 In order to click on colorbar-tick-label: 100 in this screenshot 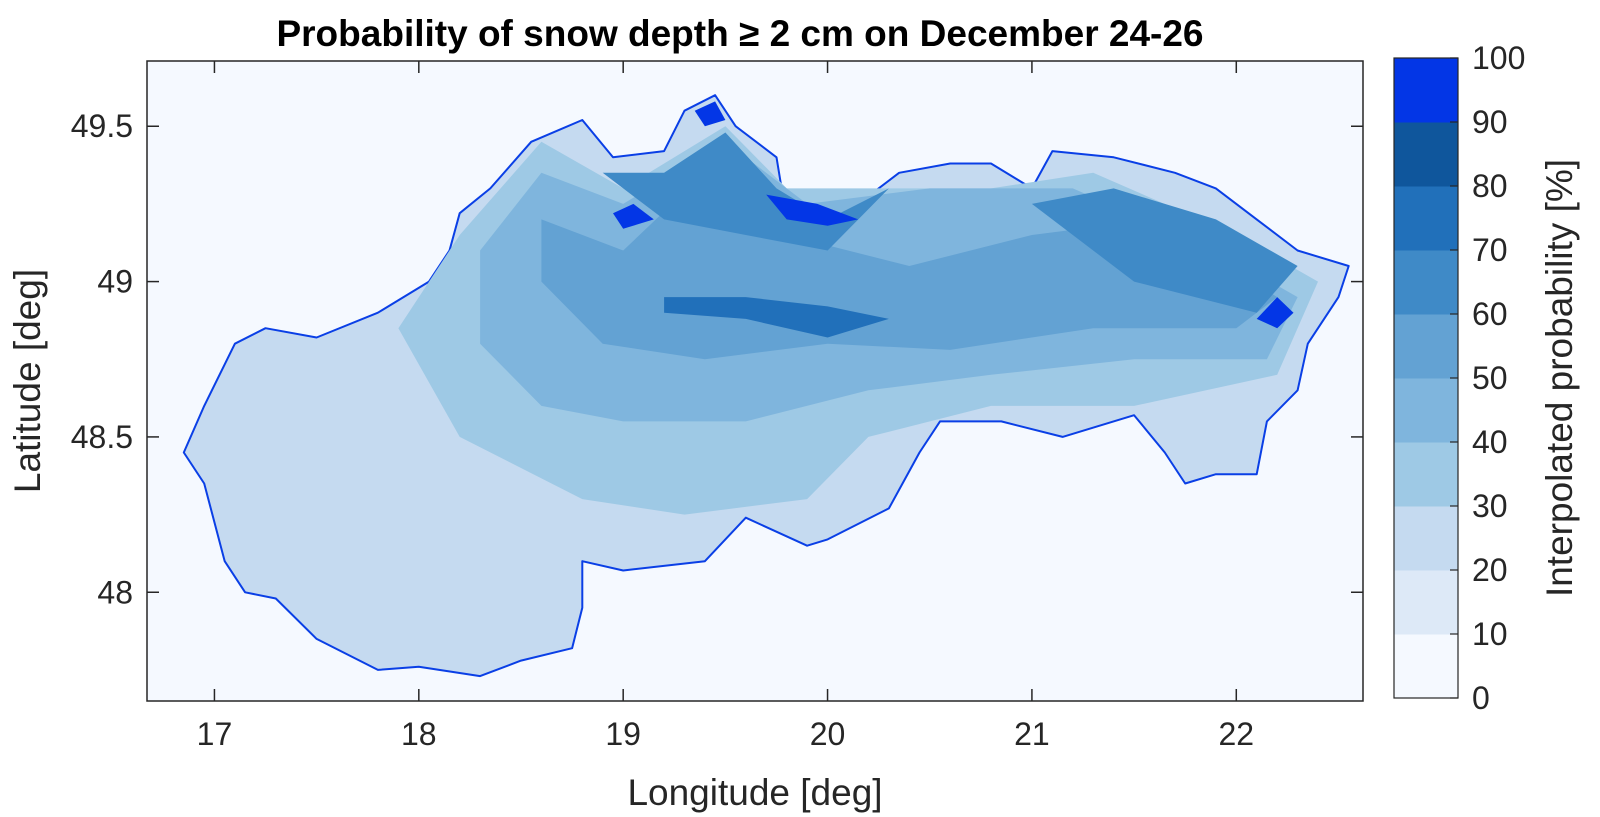, I will do `click(1498, 58)`.